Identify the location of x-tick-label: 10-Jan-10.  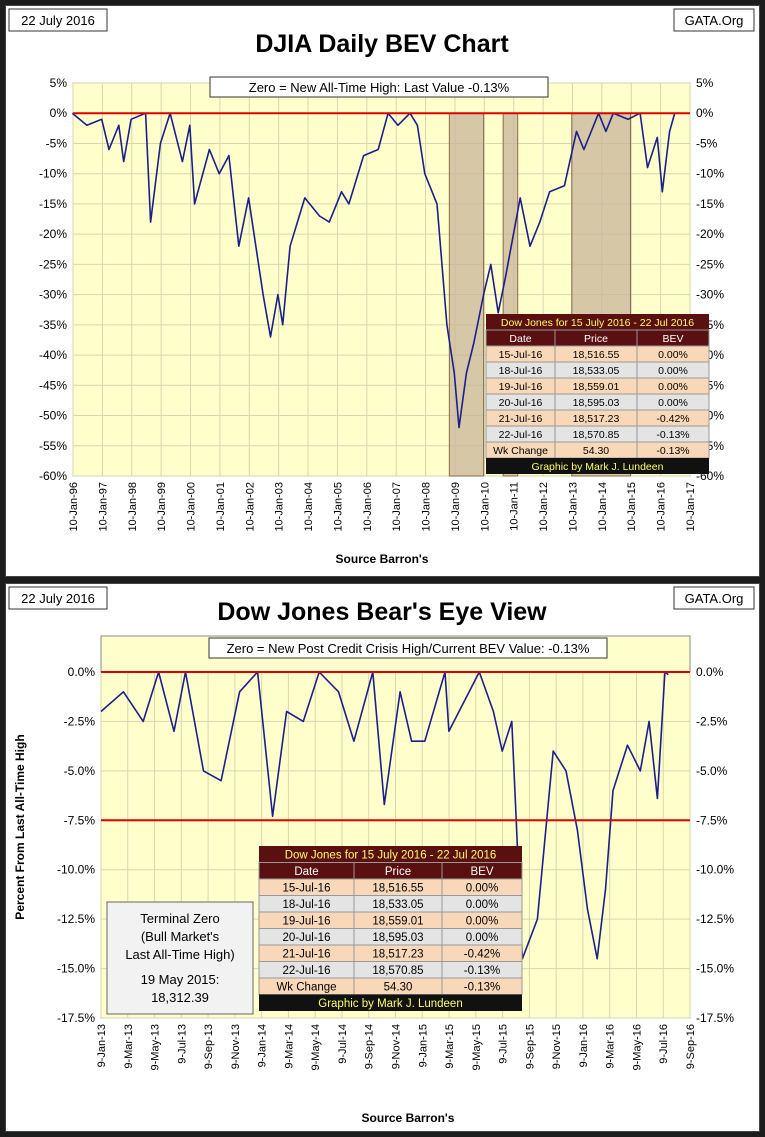
(485, 507).